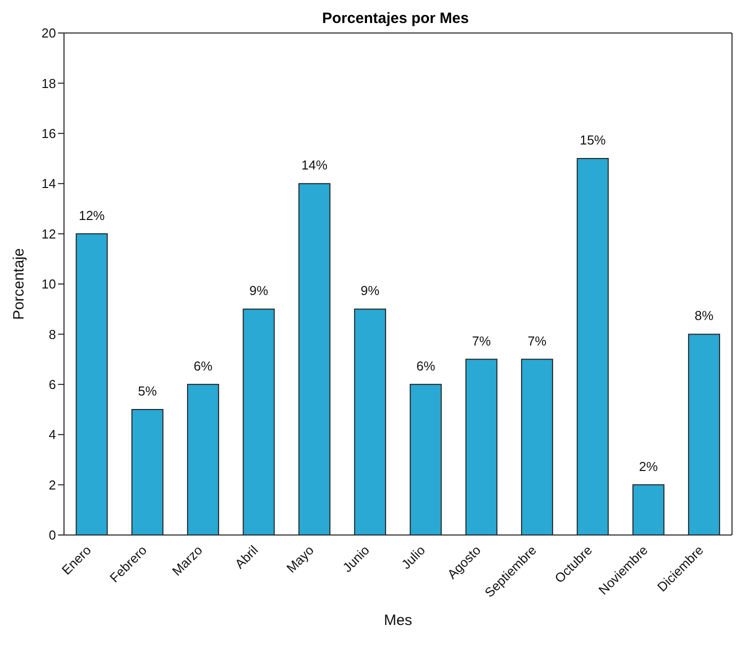 The width and height of the screenshot is (751, 663). What do you see at coordinates (148, 391) in the screenshot?
I see `data-label: 5%` at bounding box center [148, 391].